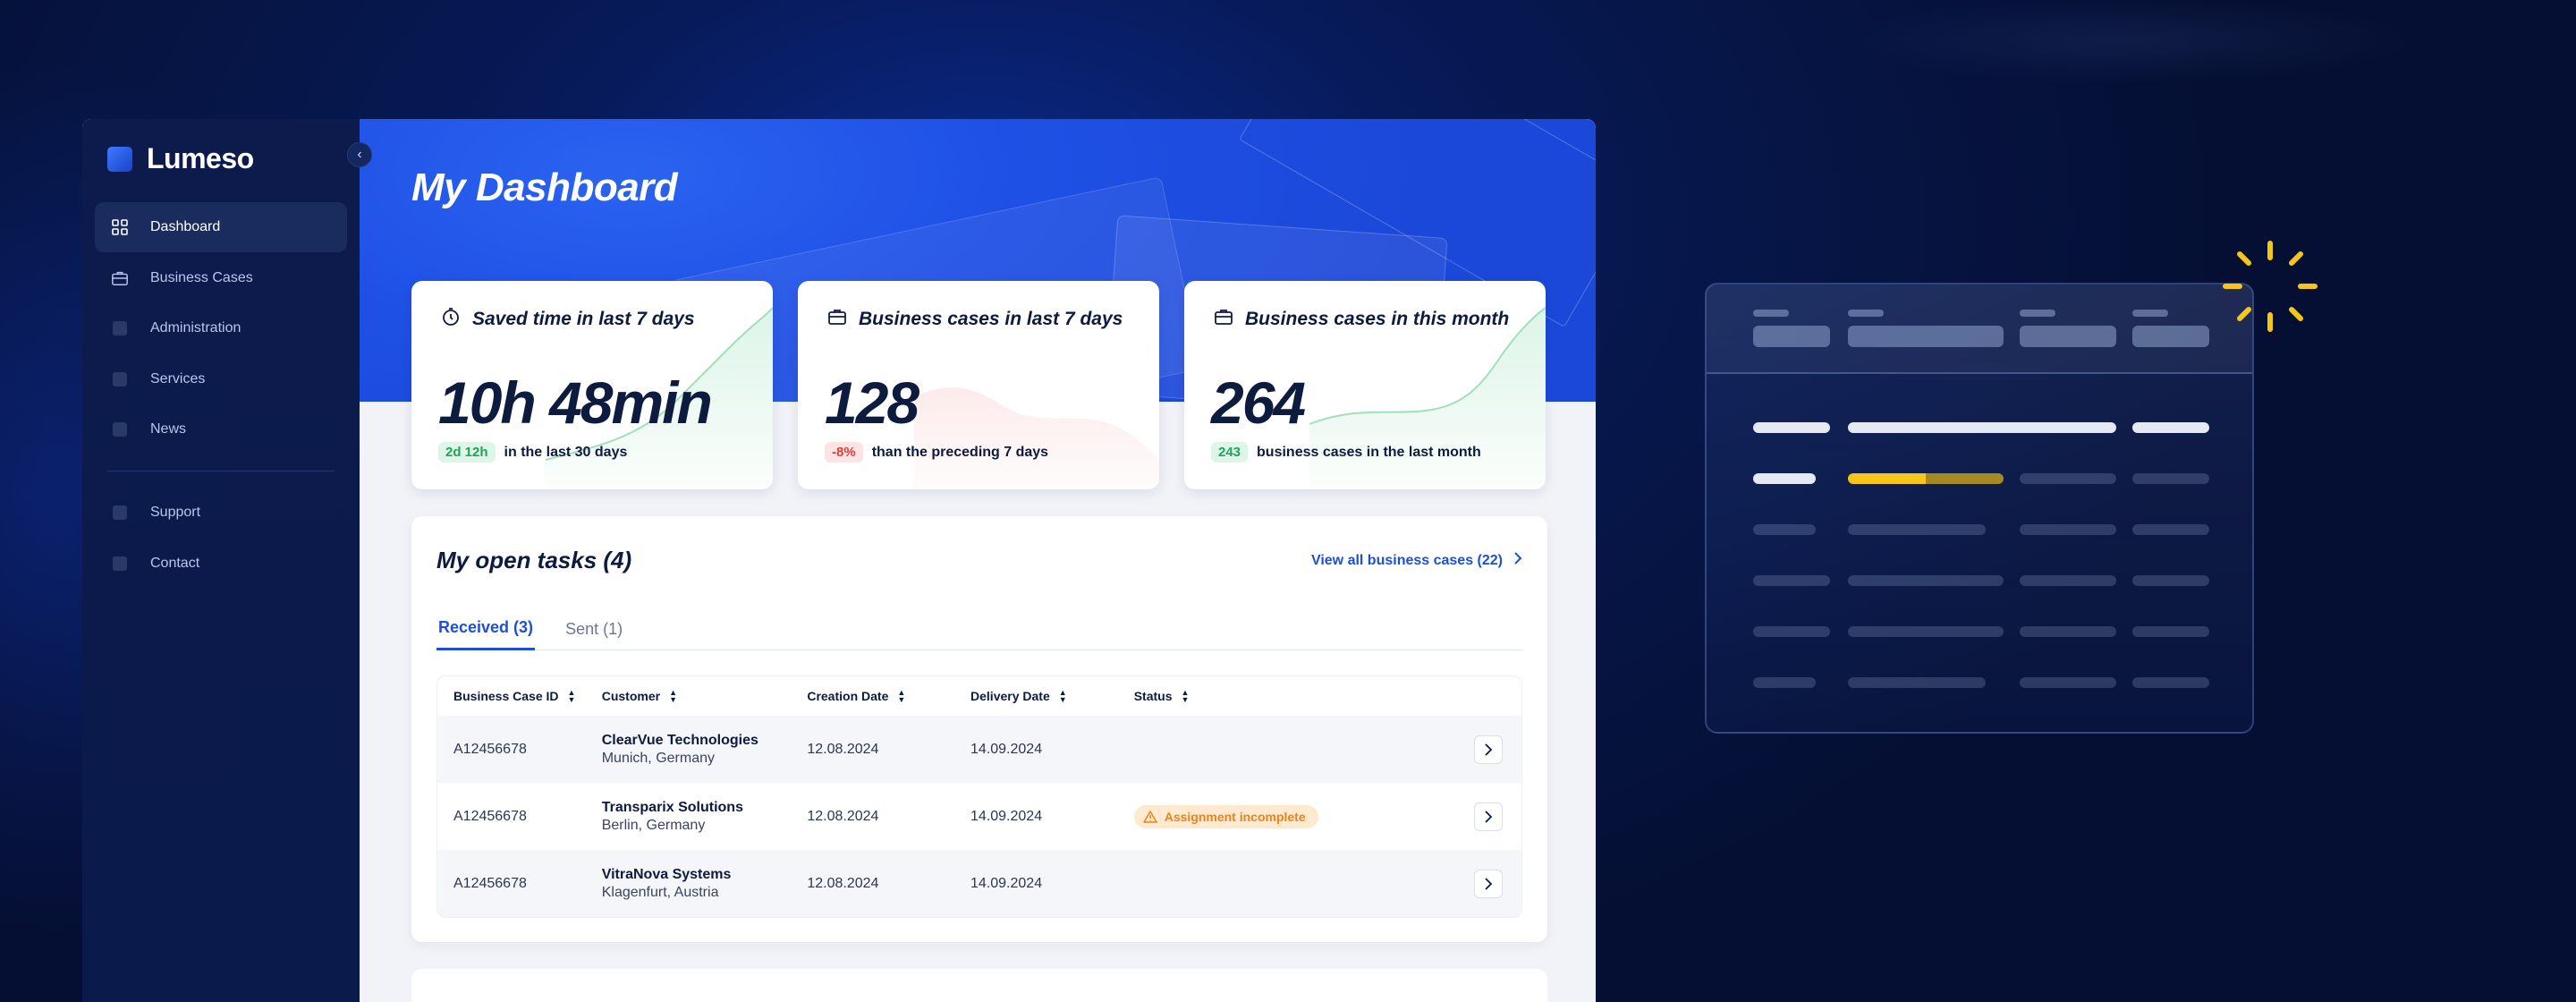 Image resolution: width=2576 pixels, height=1002 pixels. Describe the element at coordinates (2270, 287) in the screenshot. I see `sparkle-icon` at that location.